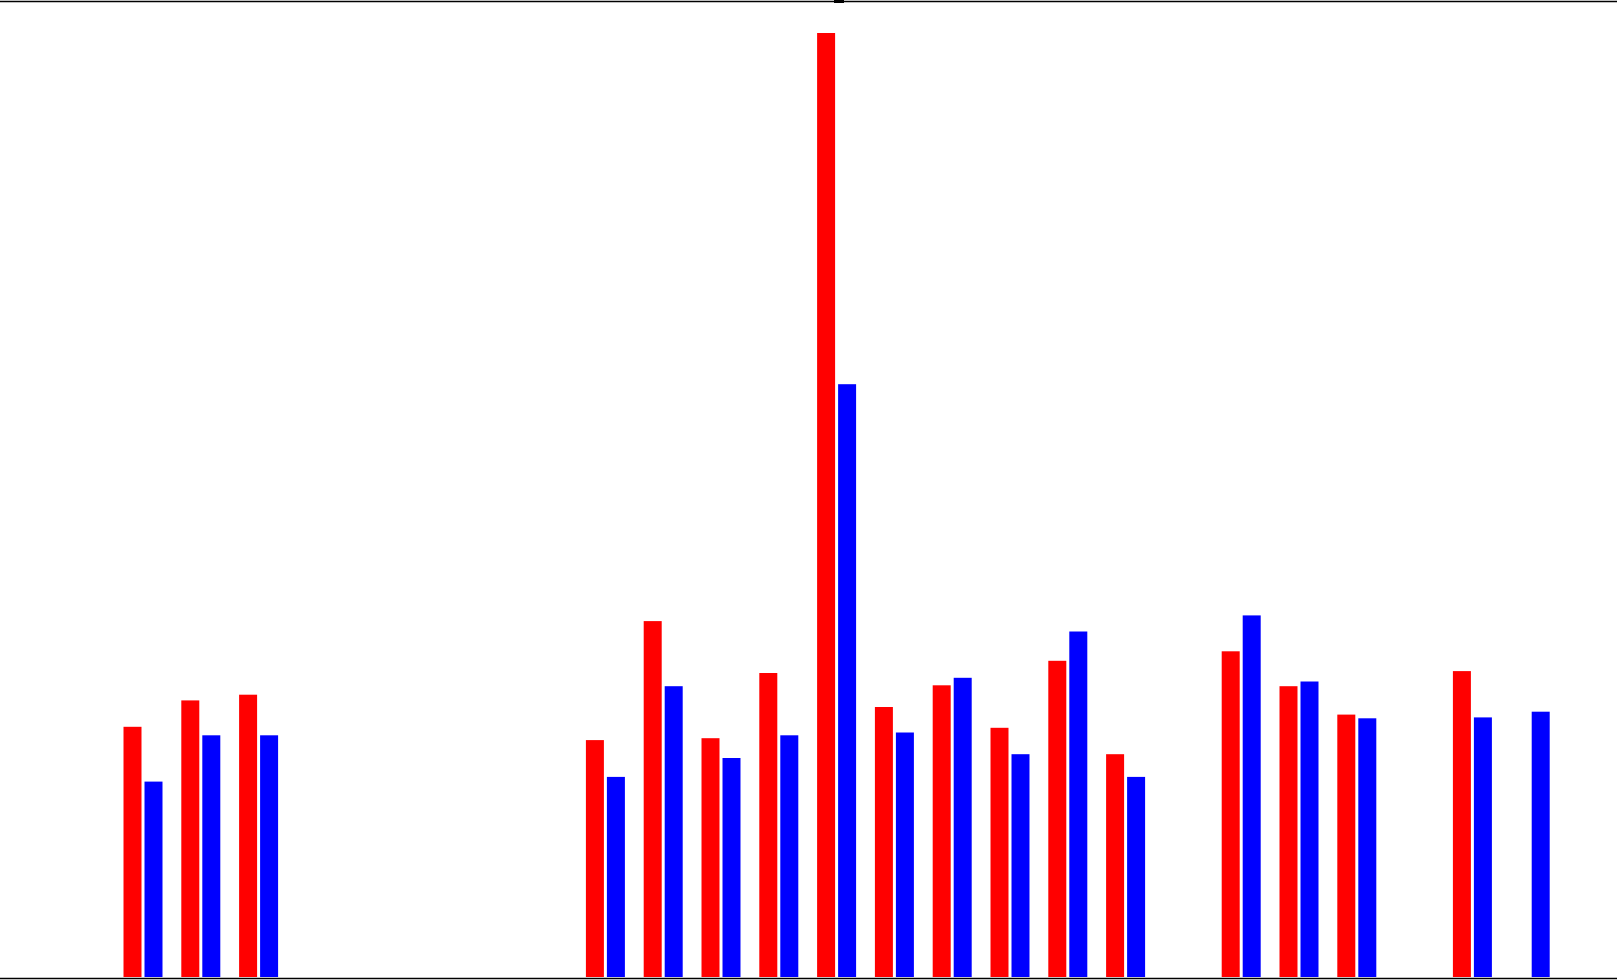  Describe the element at coordinates (883, 842) in the screenshot. I see `bar-series0-x14` at that location.